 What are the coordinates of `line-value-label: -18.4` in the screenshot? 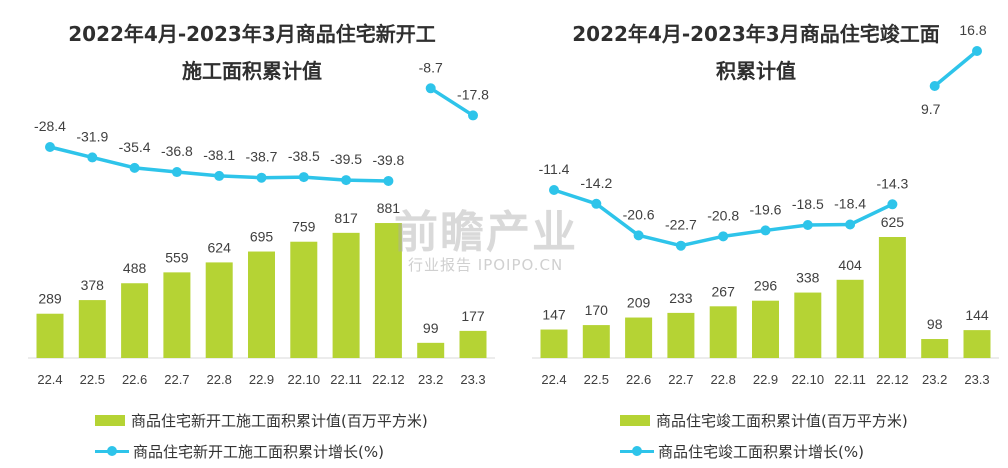 It's located at (850, 204).